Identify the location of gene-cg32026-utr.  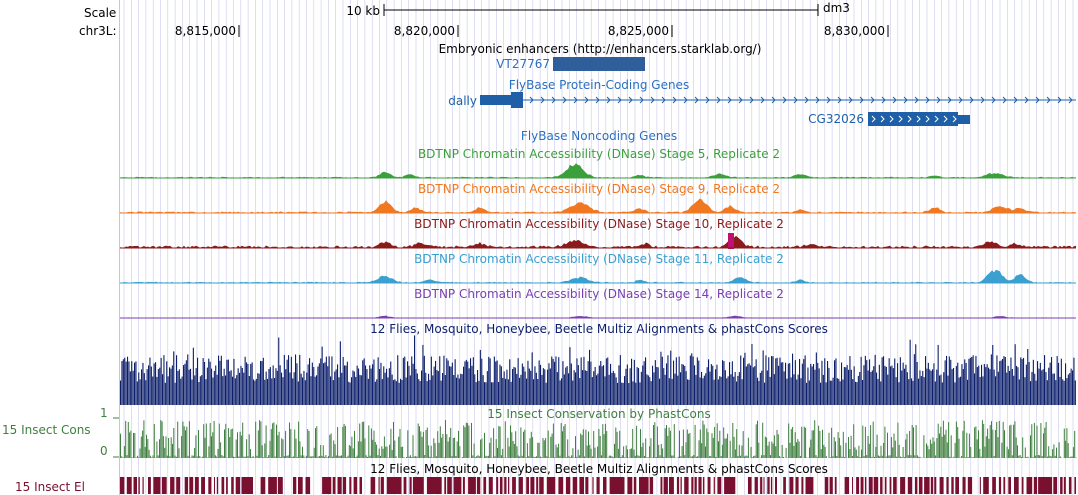
(964, 119).